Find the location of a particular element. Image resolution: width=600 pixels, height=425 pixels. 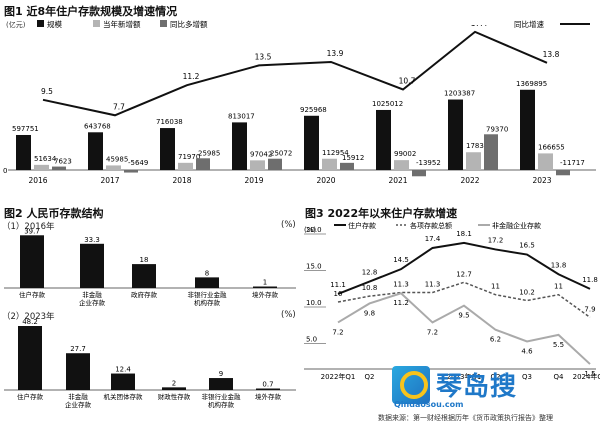

fig2-cat-2016: 政府存款 is located at coordinates (144, 294).